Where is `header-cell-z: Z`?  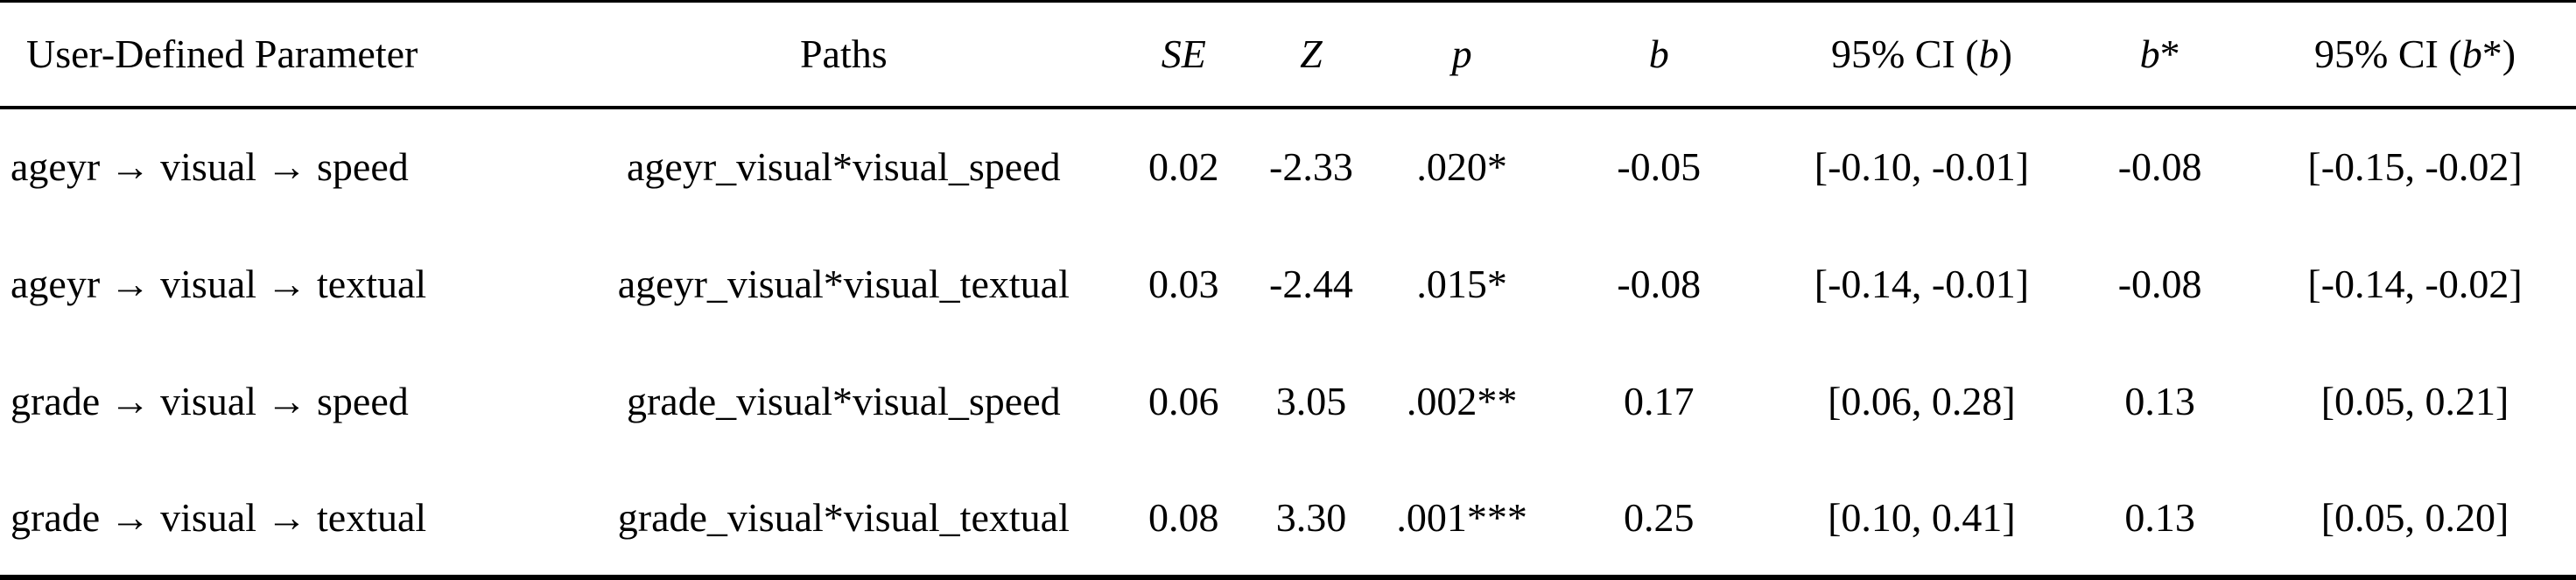 header-cell-z: Z is located at coordinates (1311, 55).